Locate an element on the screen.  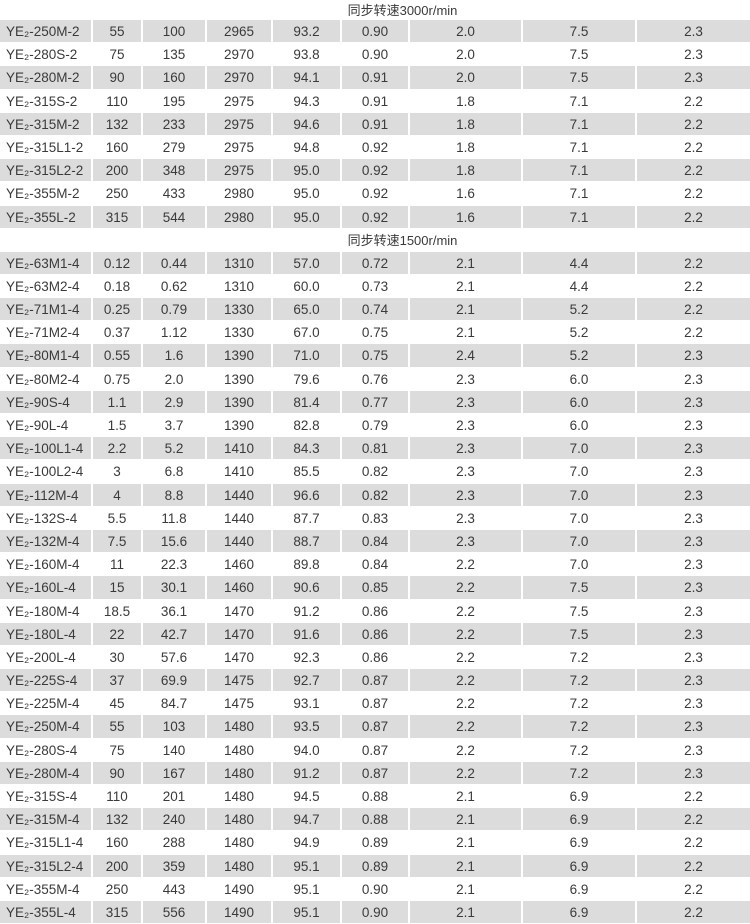
value-cell: 250 is located at coordinates (118, 889).